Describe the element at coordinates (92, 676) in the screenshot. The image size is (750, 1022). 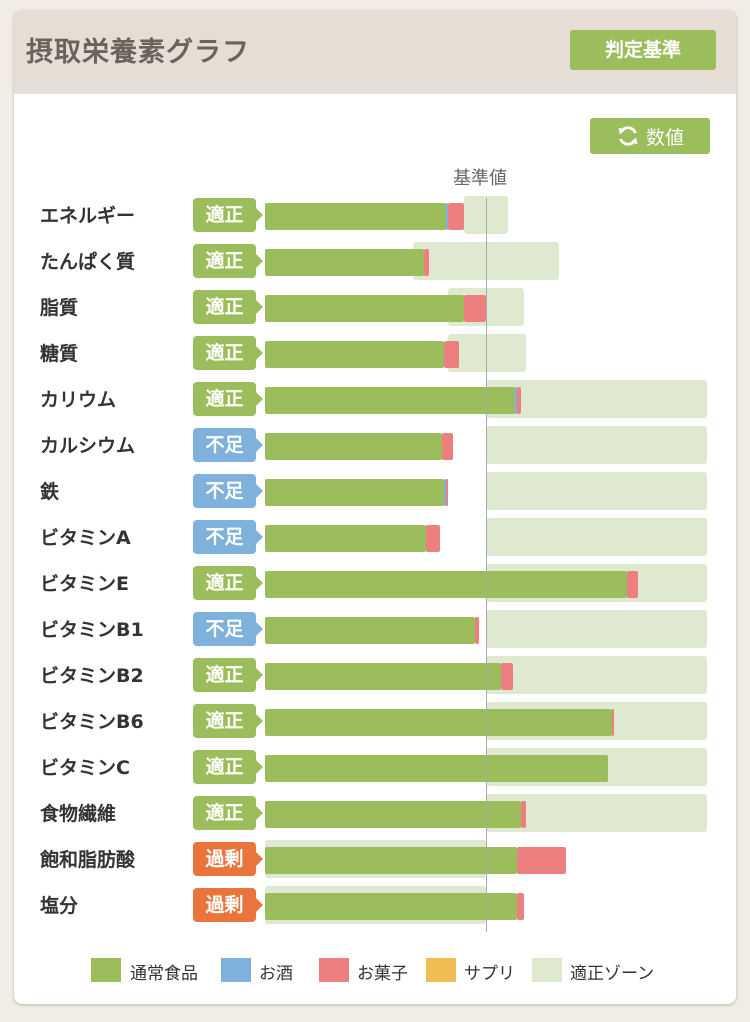
I see `category-label: ビタミンB2` at that location.